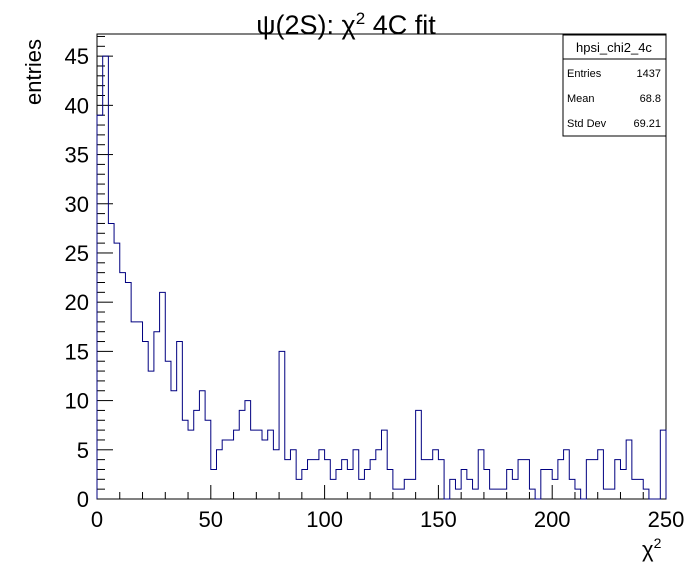 This screenshot has height=568, width=694. What do you see at coordinates (387, 519) in the screenshot?
I see `x-tick-labels: 0 50 100 150 200 250` at bounding box center [387, 519].